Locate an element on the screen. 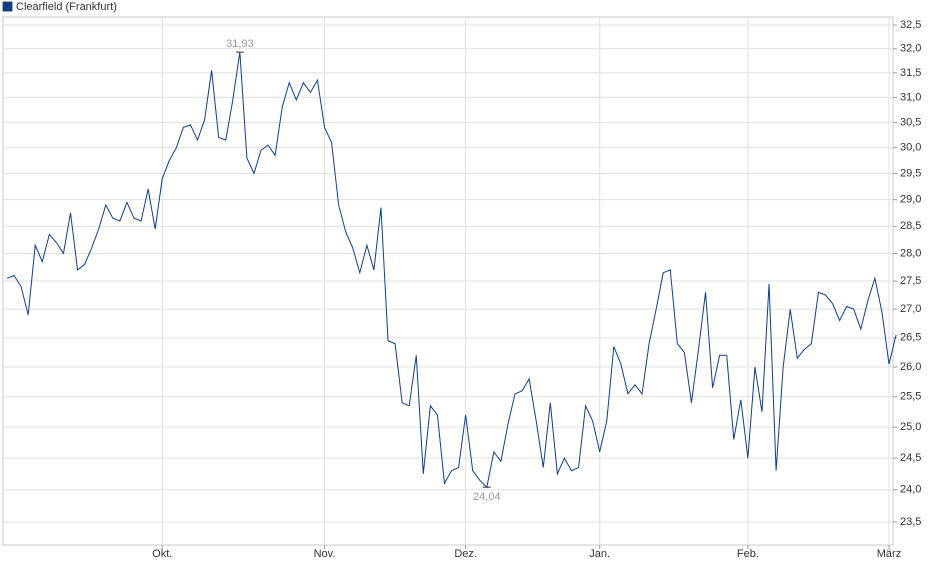 The height and width of the screenshot is (579, 940). legend-label: Clearfield (Frankfurt) is located at coordinates (66, 7).